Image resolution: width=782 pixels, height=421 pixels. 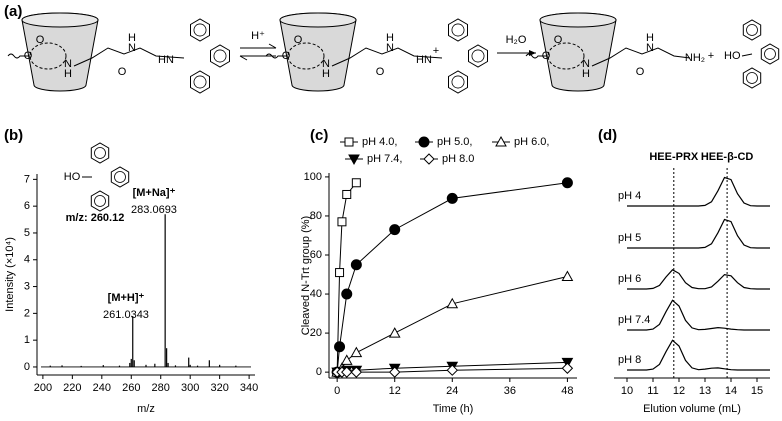 I want to click on y-tick-label: 1, so click(x=27, y=340).